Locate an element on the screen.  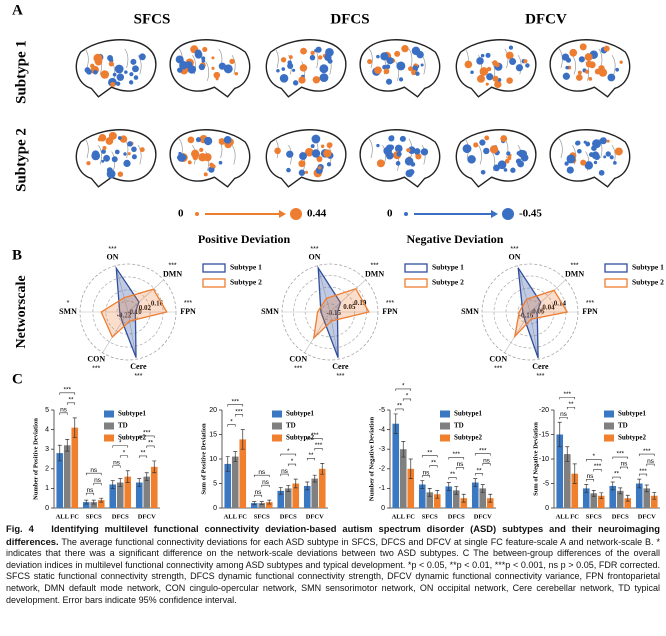
brain-sulcus is located at coordinates (370, 148).